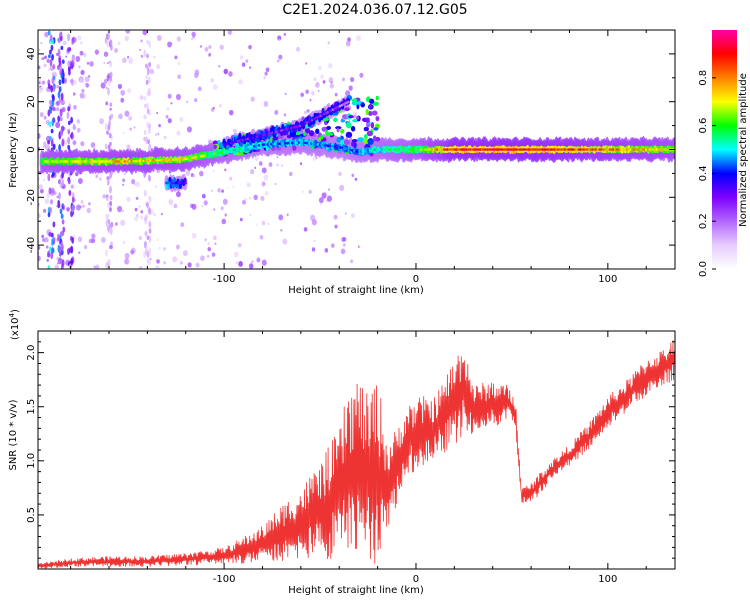 This screenshot has width=750, height=604. What do you see at coordinates (31, 197) in the screenshot?
I see `spectrogram-ytick-label: -20` at bounding box center [31, 197].